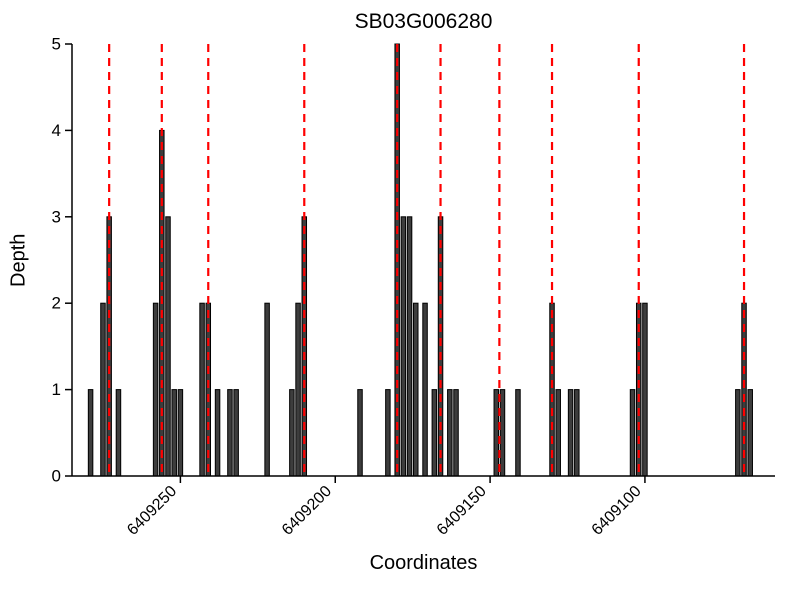  Describe the element at coordinates (462, 511) in the screenshot. I see `x-tick-label: 6409150` at that location.